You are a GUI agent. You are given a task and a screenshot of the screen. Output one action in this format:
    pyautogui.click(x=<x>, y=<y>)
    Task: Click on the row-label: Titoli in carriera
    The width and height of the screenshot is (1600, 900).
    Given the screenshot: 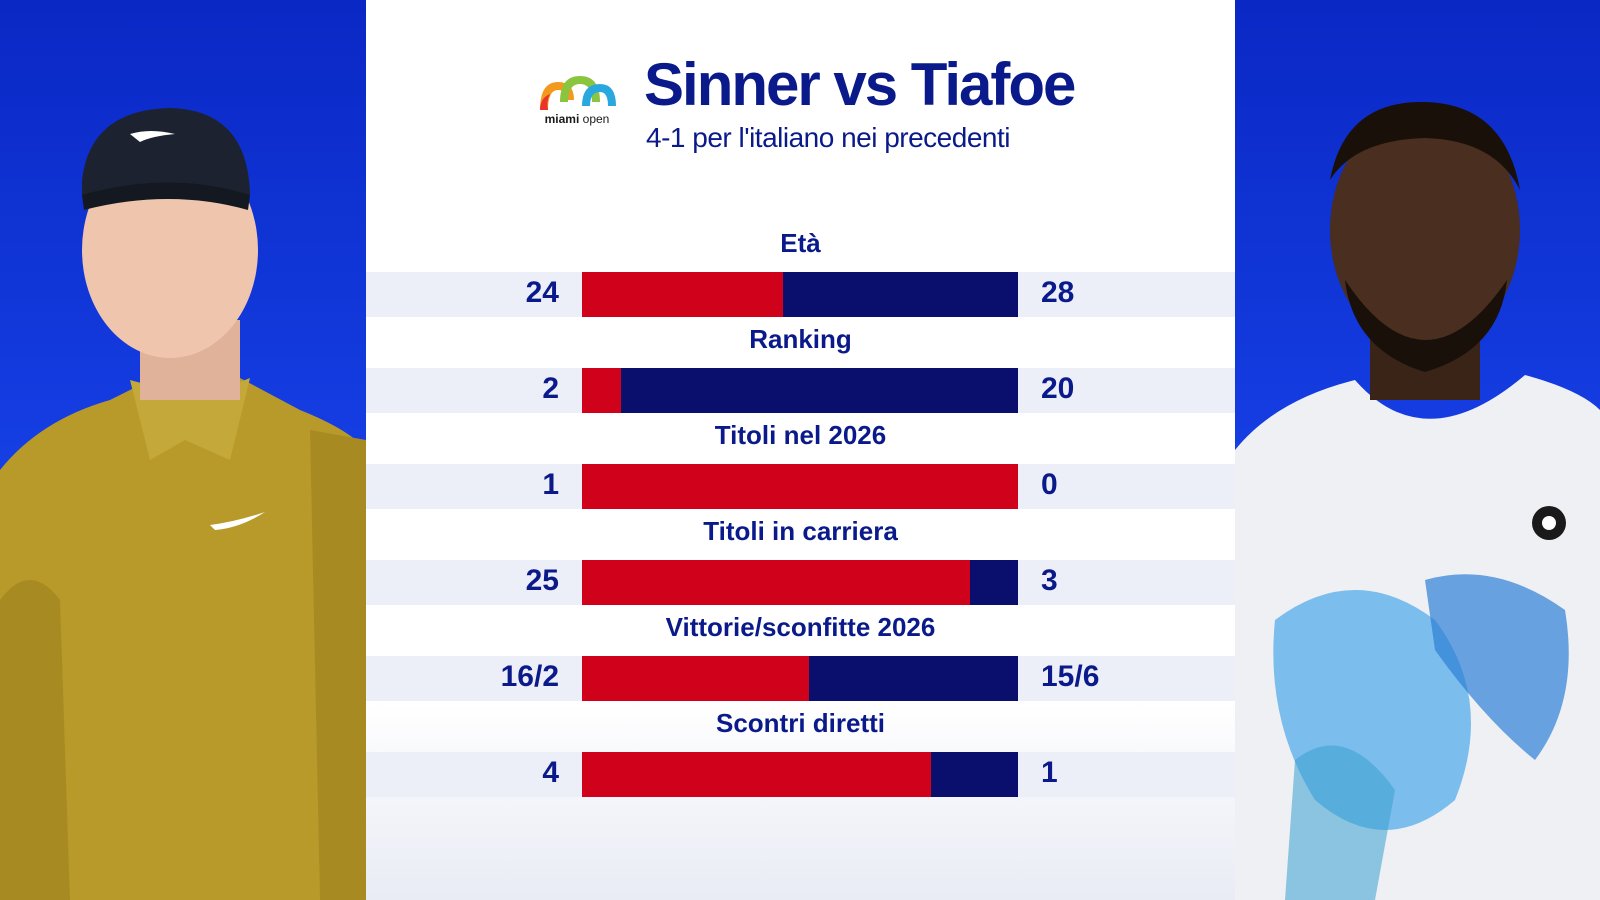 What is the action you would take?
    pyautogui.click(x=800, y=531)
    